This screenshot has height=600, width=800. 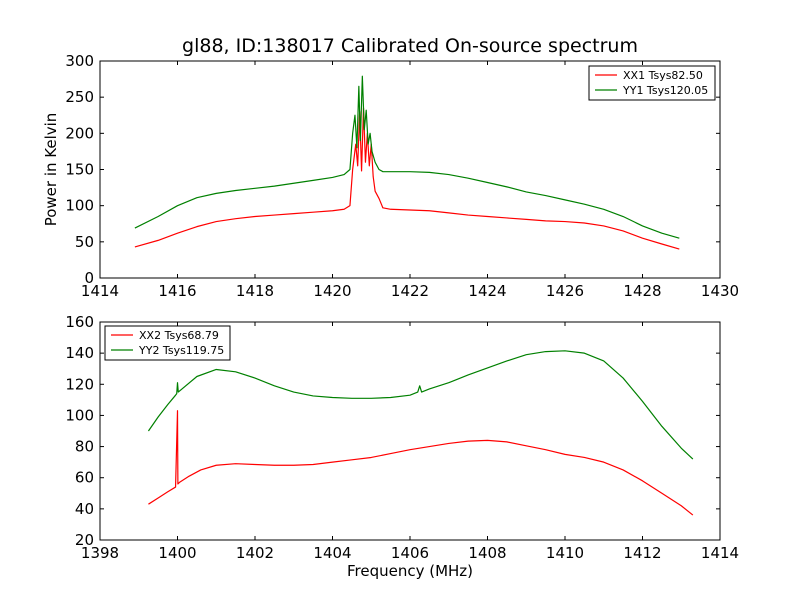 I want to click on x-tick-label: 1408, so click(x=487, y=553).